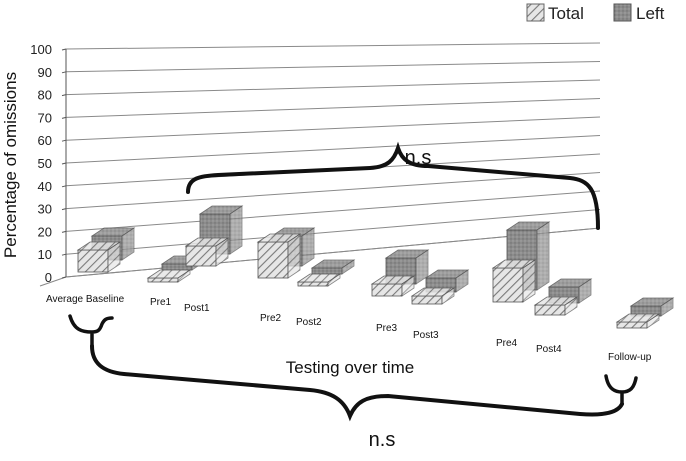 The width and height of the screenshot is (686, 461). Describe the element at coordinates (462, 281) in the screenshot. I see `bar-left-6-side` at that location.